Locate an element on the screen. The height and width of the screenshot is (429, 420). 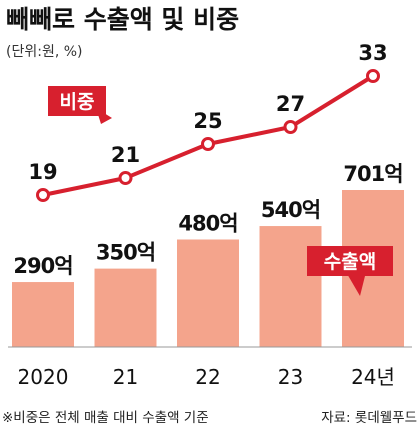
line-value-label: 25 is located at coordinates (207, 121).